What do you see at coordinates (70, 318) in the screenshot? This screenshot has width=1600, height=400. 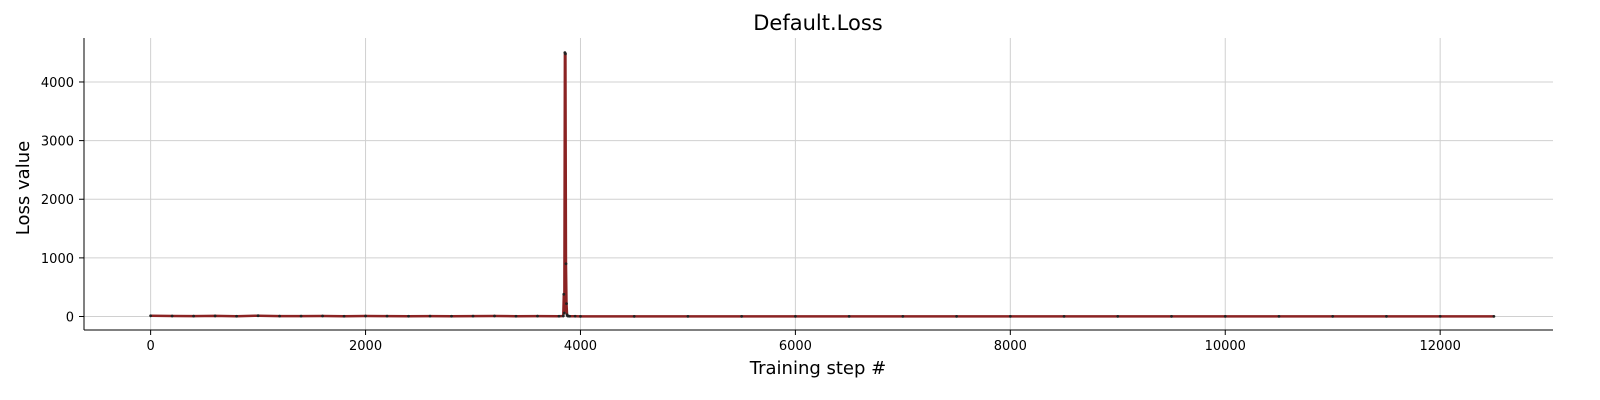 I see `y-tick-label: 0` at bounding box center [70, 318].